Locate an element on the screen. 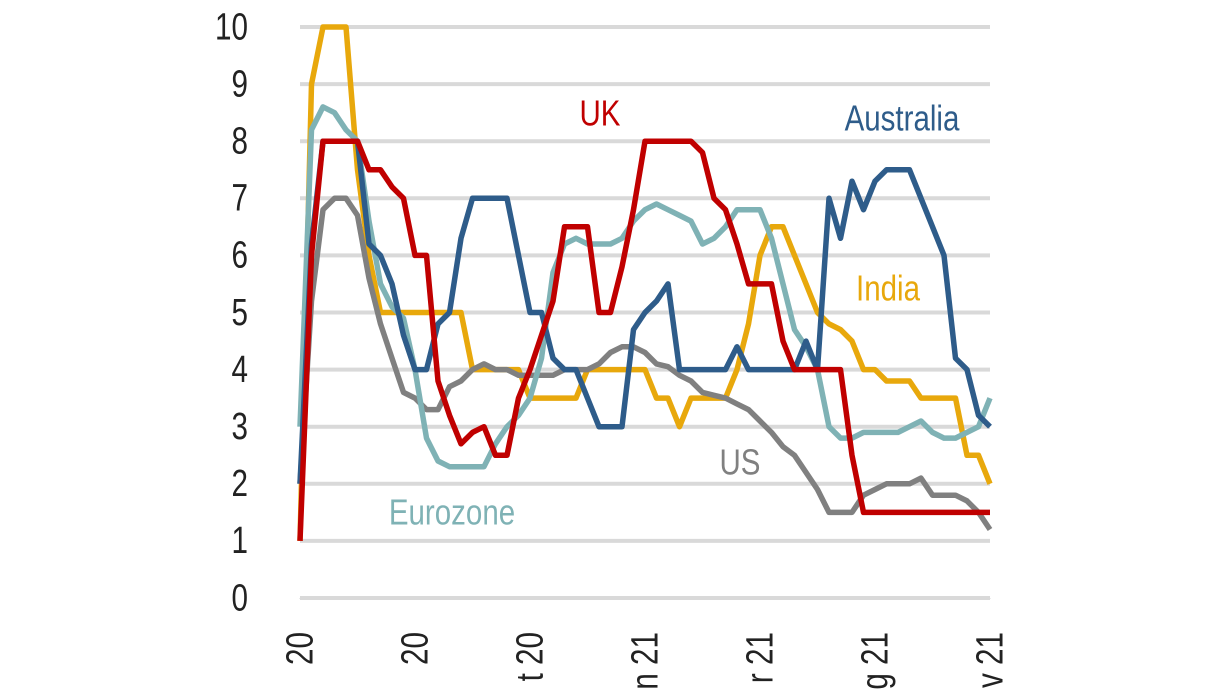 The image size is (1226, 690). y-tick-label: 10 is located at coordinates (231, 27).